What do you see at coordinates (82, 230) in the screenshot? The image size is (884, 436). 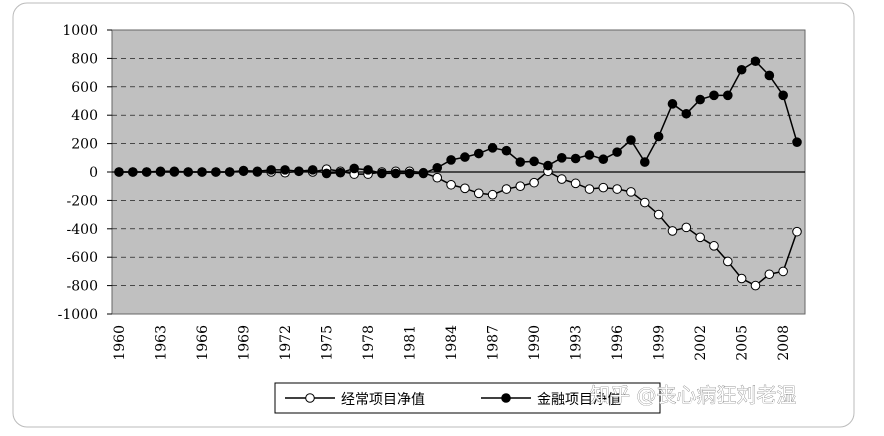 I see `y-tick-label: -400` at bounding box center [82, 230].